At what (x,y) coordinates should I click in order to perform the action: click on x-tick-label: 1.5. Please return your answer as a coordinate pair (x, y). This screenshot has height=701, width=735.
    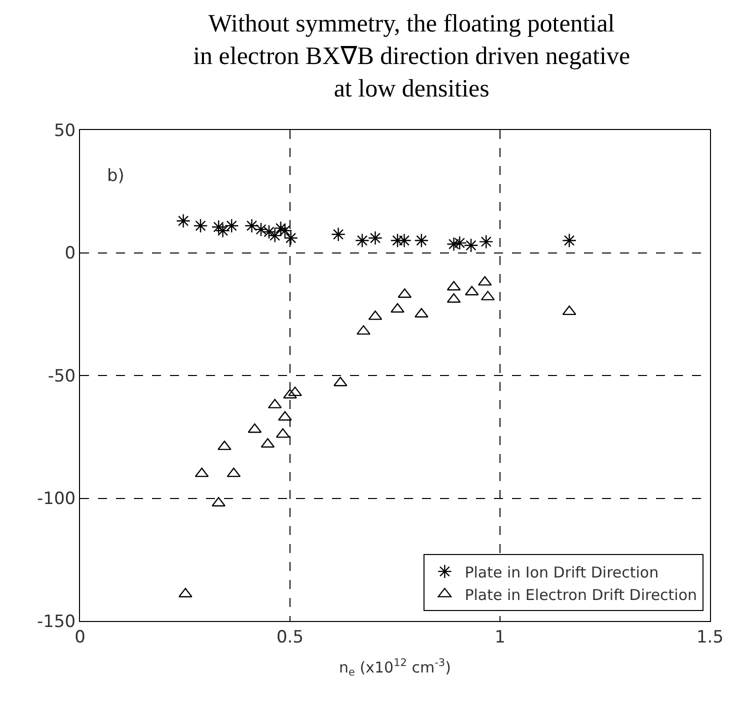
    Looking at the image, I should click on (710, 637).